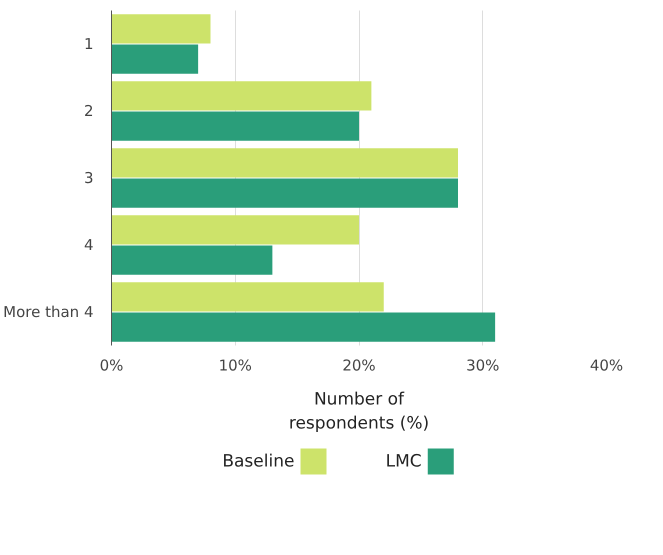 The height and width of the screenshot is (555, 663). What do you see at coordinates (607, 365) in the screenshot?
I see `x-tick-label: 40%` at bounding box center [607, 365].